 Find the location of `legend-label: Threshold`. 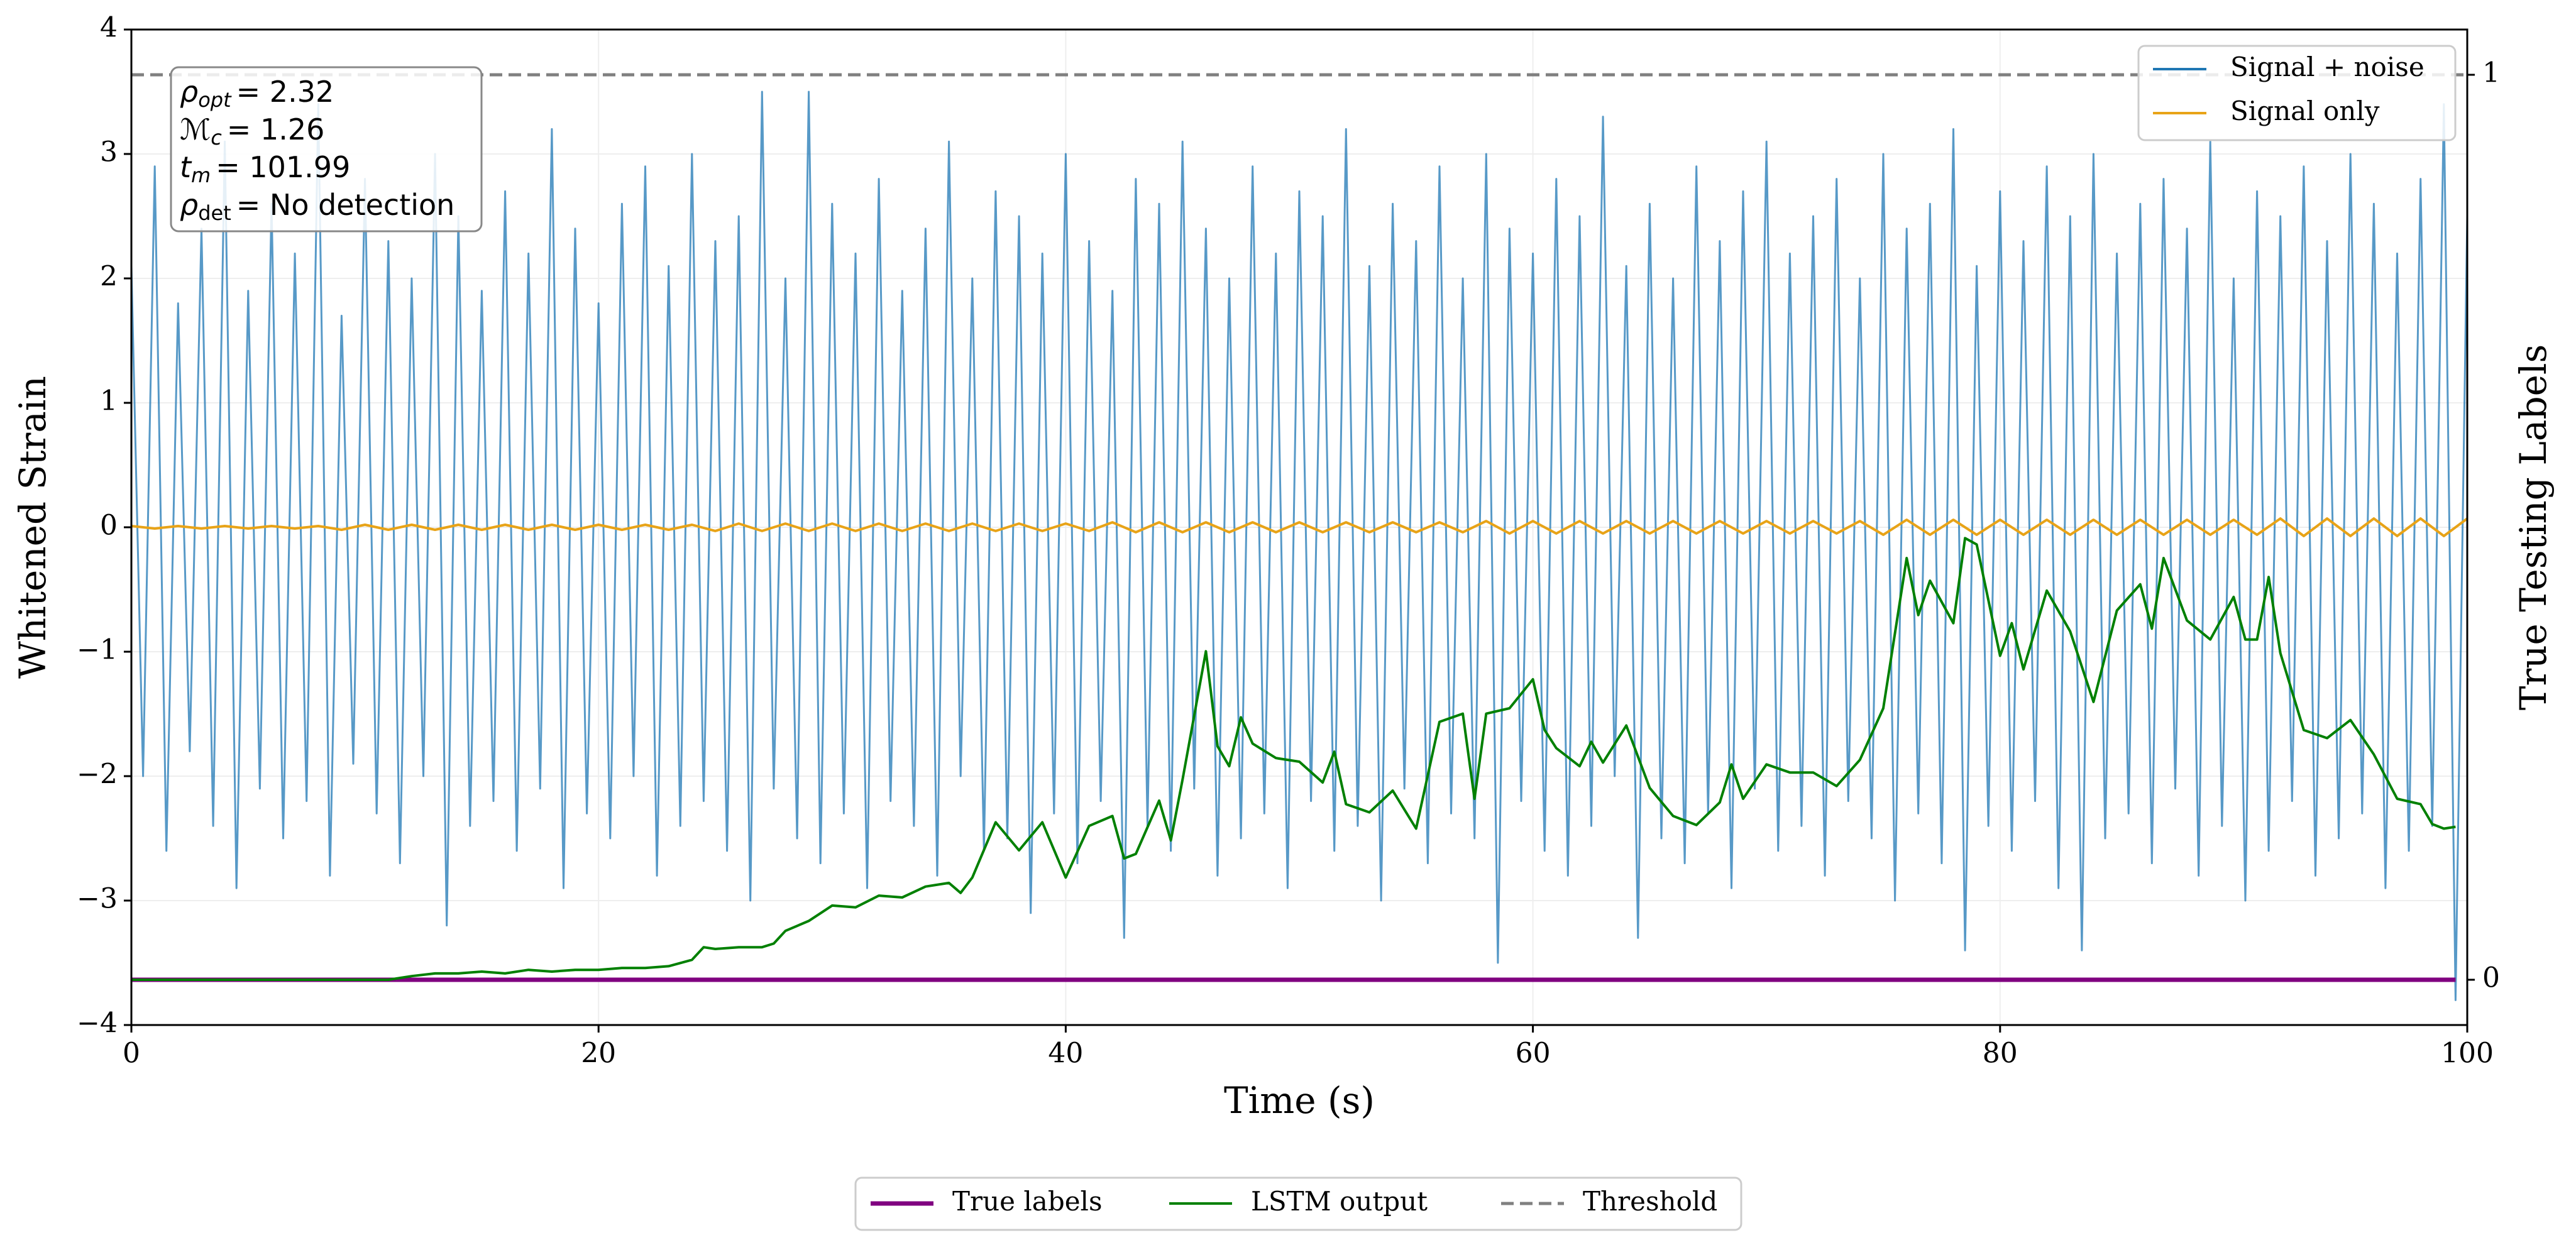

legend-label: Threshold is located at coordinates (1650, 1201).